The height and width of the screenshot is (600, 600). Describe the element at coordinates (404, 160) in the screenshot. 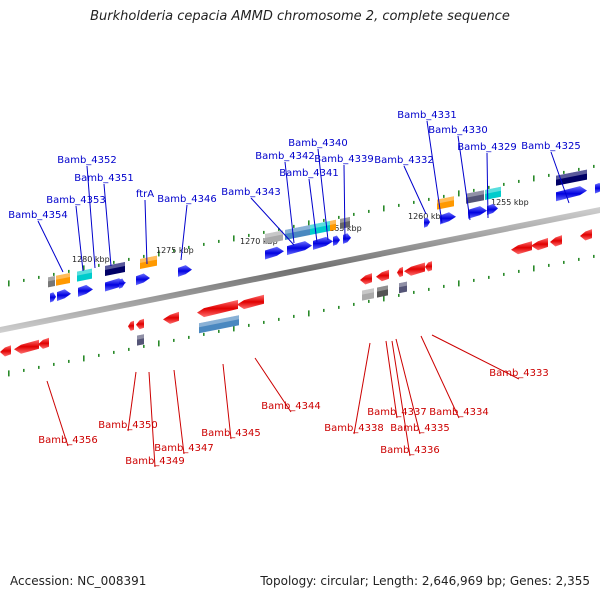

I see `forward-gene-label: Bamb_4332` at that location.